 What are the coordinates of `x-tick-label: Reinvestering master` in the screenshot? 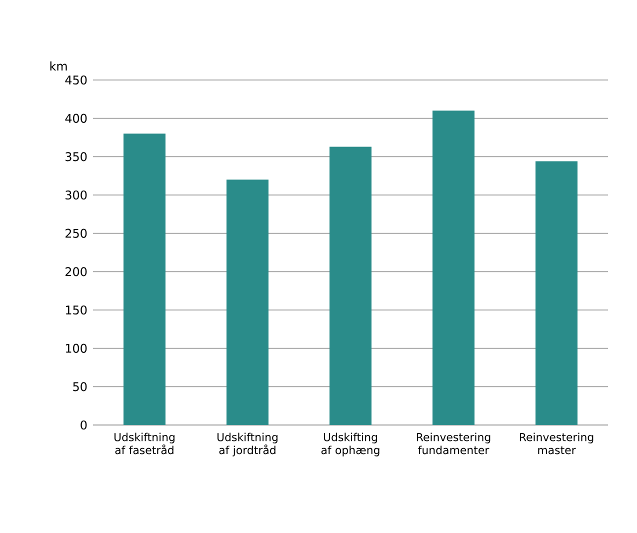 It's located at (557, 443).